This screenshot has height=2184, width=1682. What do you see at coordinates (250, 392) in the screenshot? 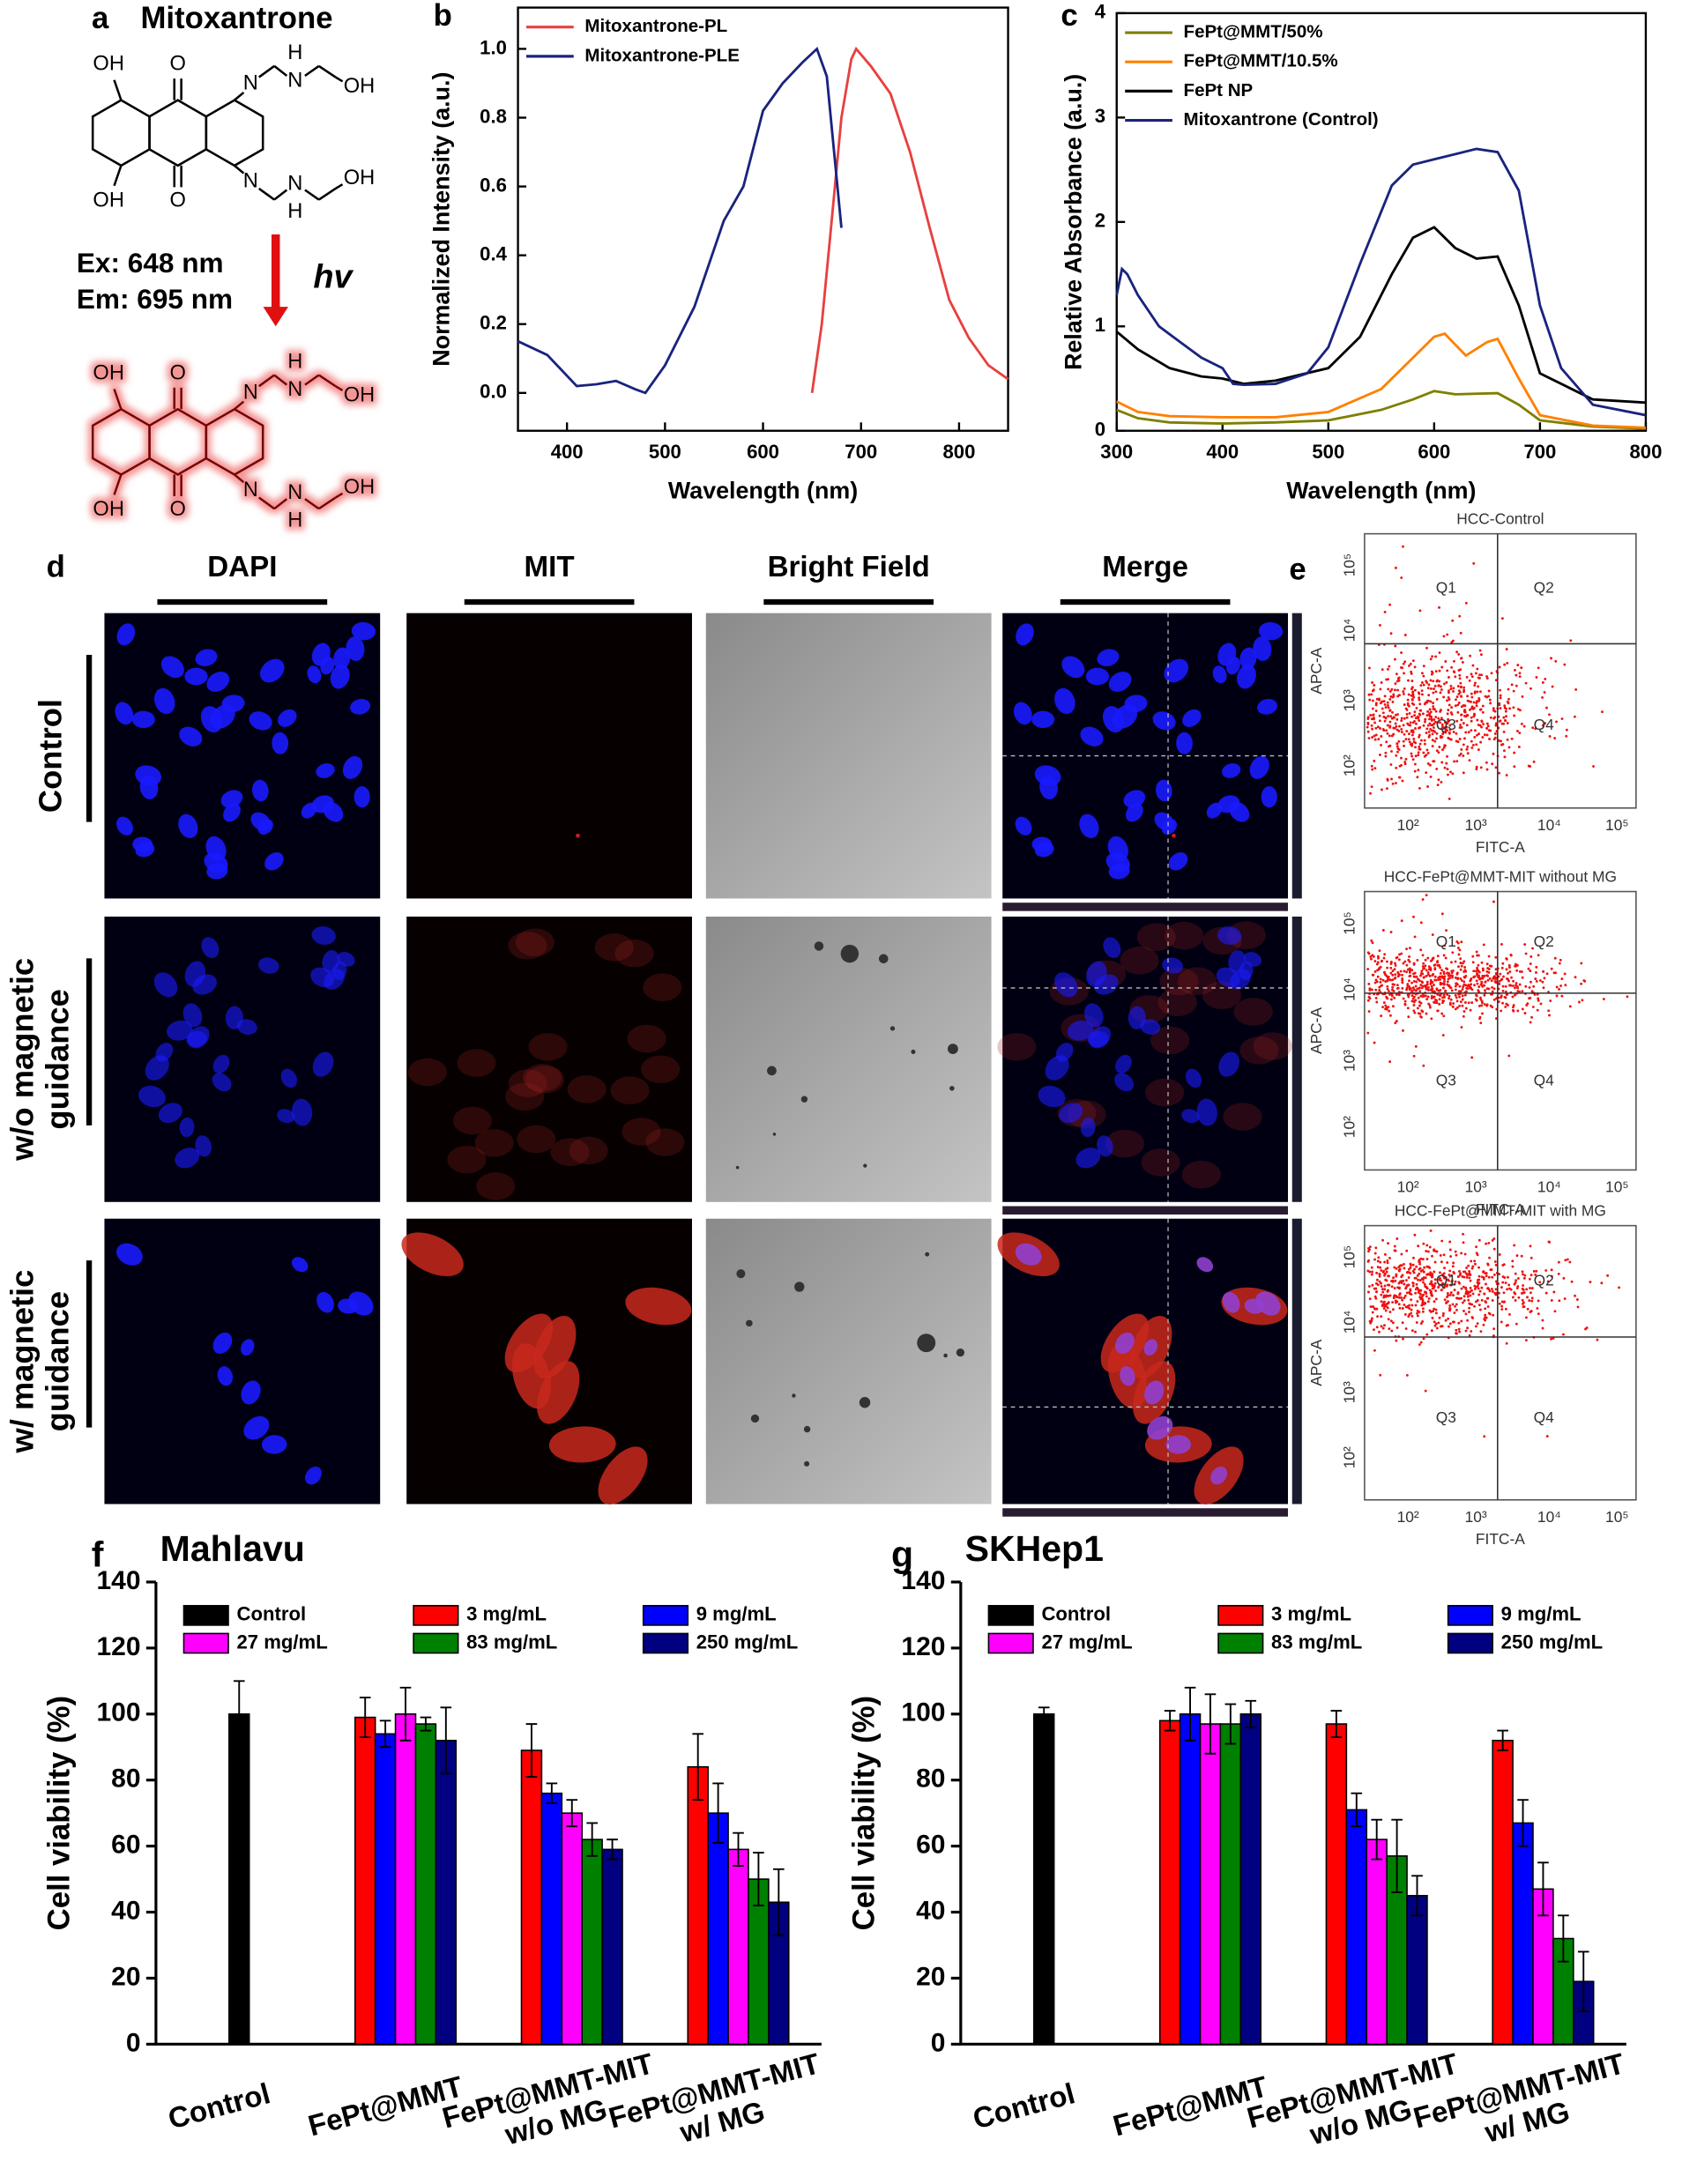
I see `atom-label: N` at bounding box center [250, 392].